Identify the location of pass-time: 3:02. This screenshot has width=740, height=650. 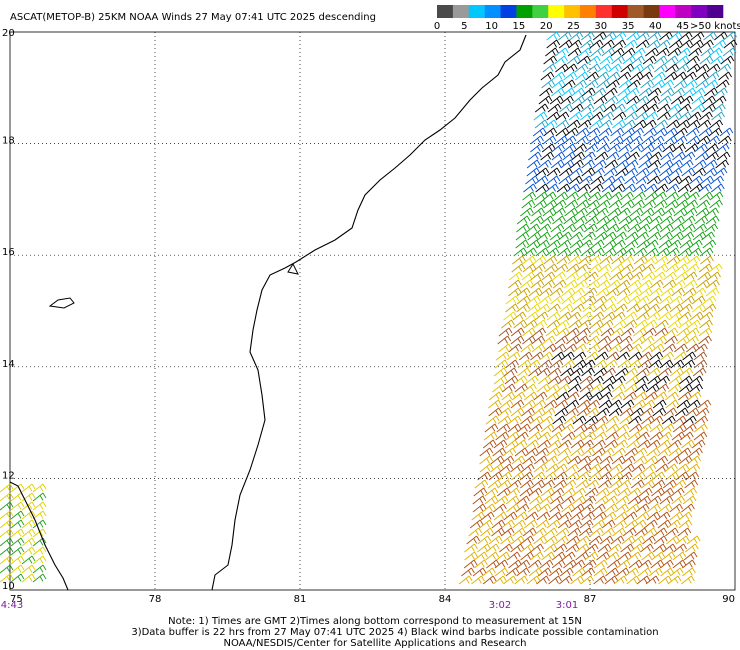
(500, 605).